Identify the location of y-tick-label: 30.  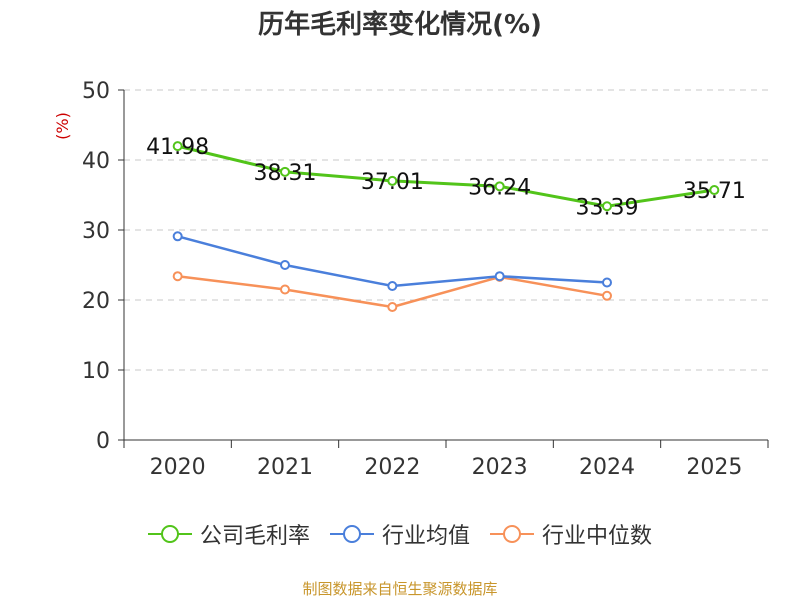
(96, 231).